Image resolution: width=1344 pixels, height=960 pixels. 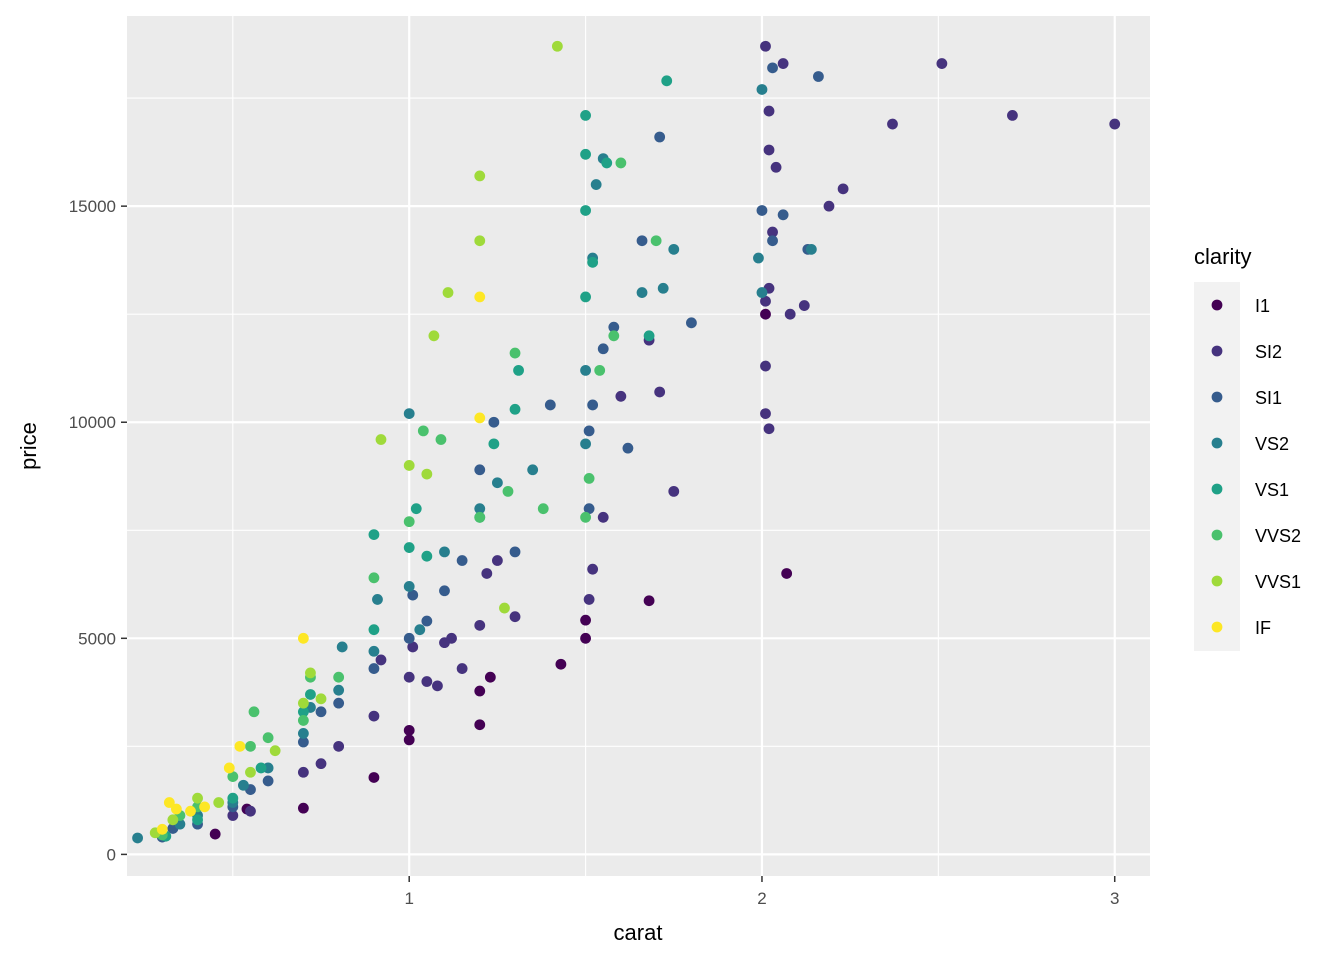 I want to click on legend-item-if: IF, so click(x=1241, y=628).